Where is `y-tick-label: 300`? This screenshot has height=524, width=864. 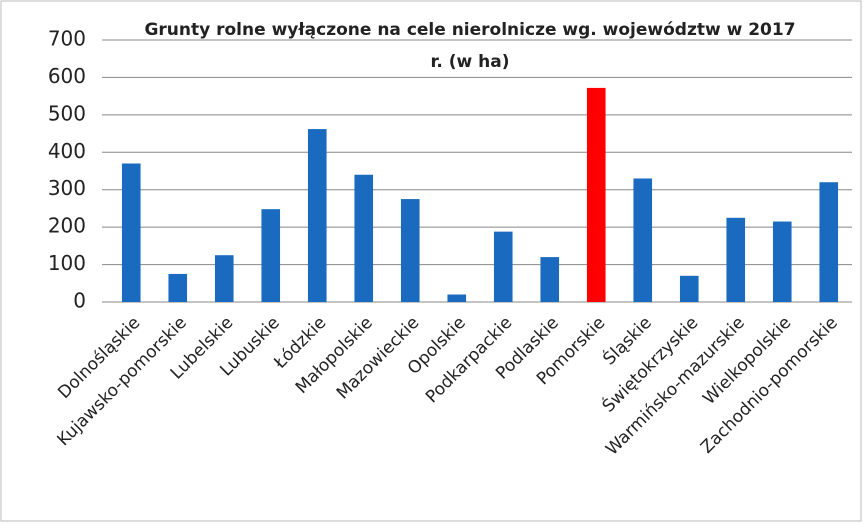
y-tick-label: 300 is located at coordinates (67, 188).